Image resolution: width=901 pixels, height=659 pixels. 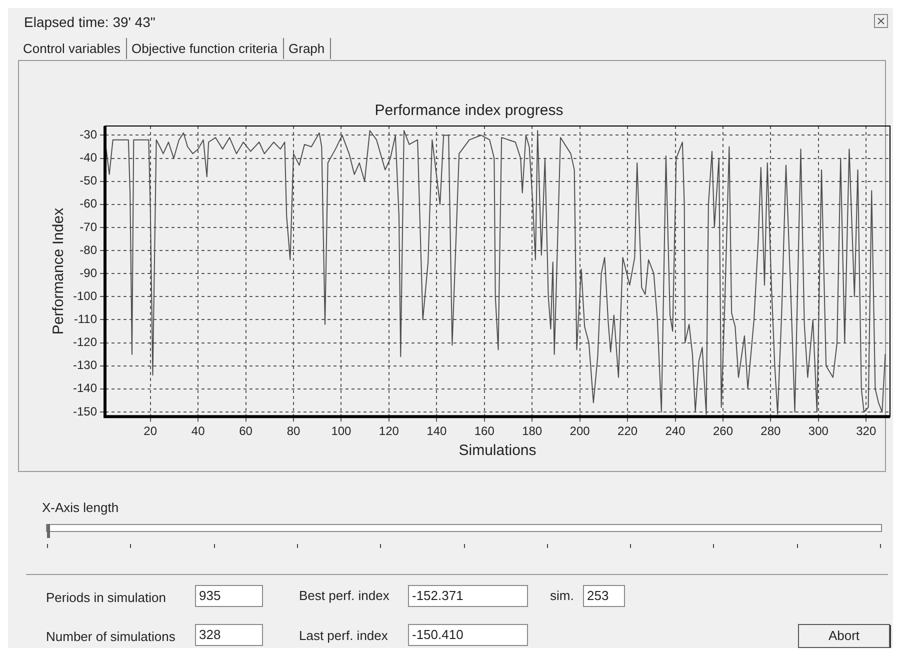 What do you see at coordinates (205, 48) in the screenshot?
I see `text: Objective function criteria` at bounding box center [205, 48].